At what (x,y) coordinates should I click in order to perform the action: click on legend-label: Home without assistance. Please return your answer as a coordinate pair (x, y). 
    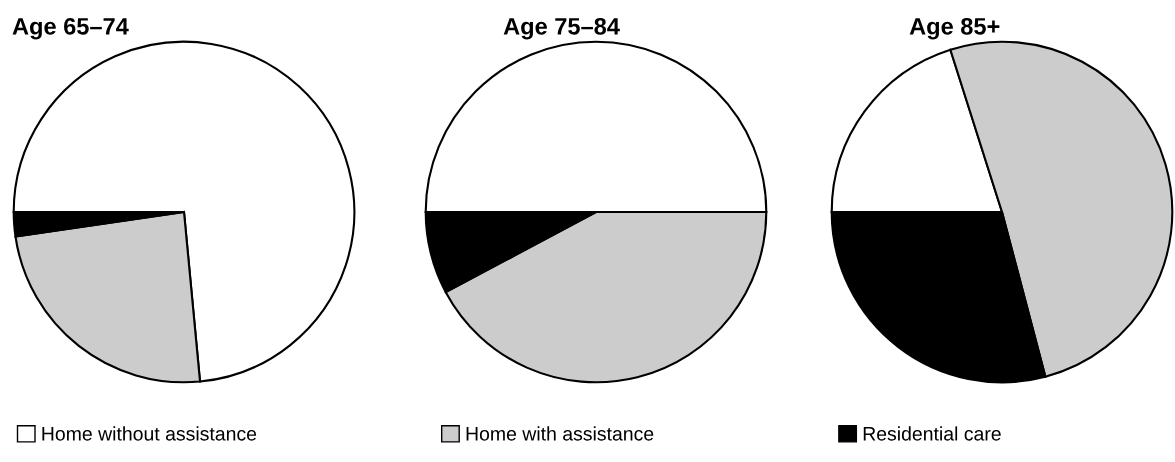
    Looking at the image, I should click on (149, 433).